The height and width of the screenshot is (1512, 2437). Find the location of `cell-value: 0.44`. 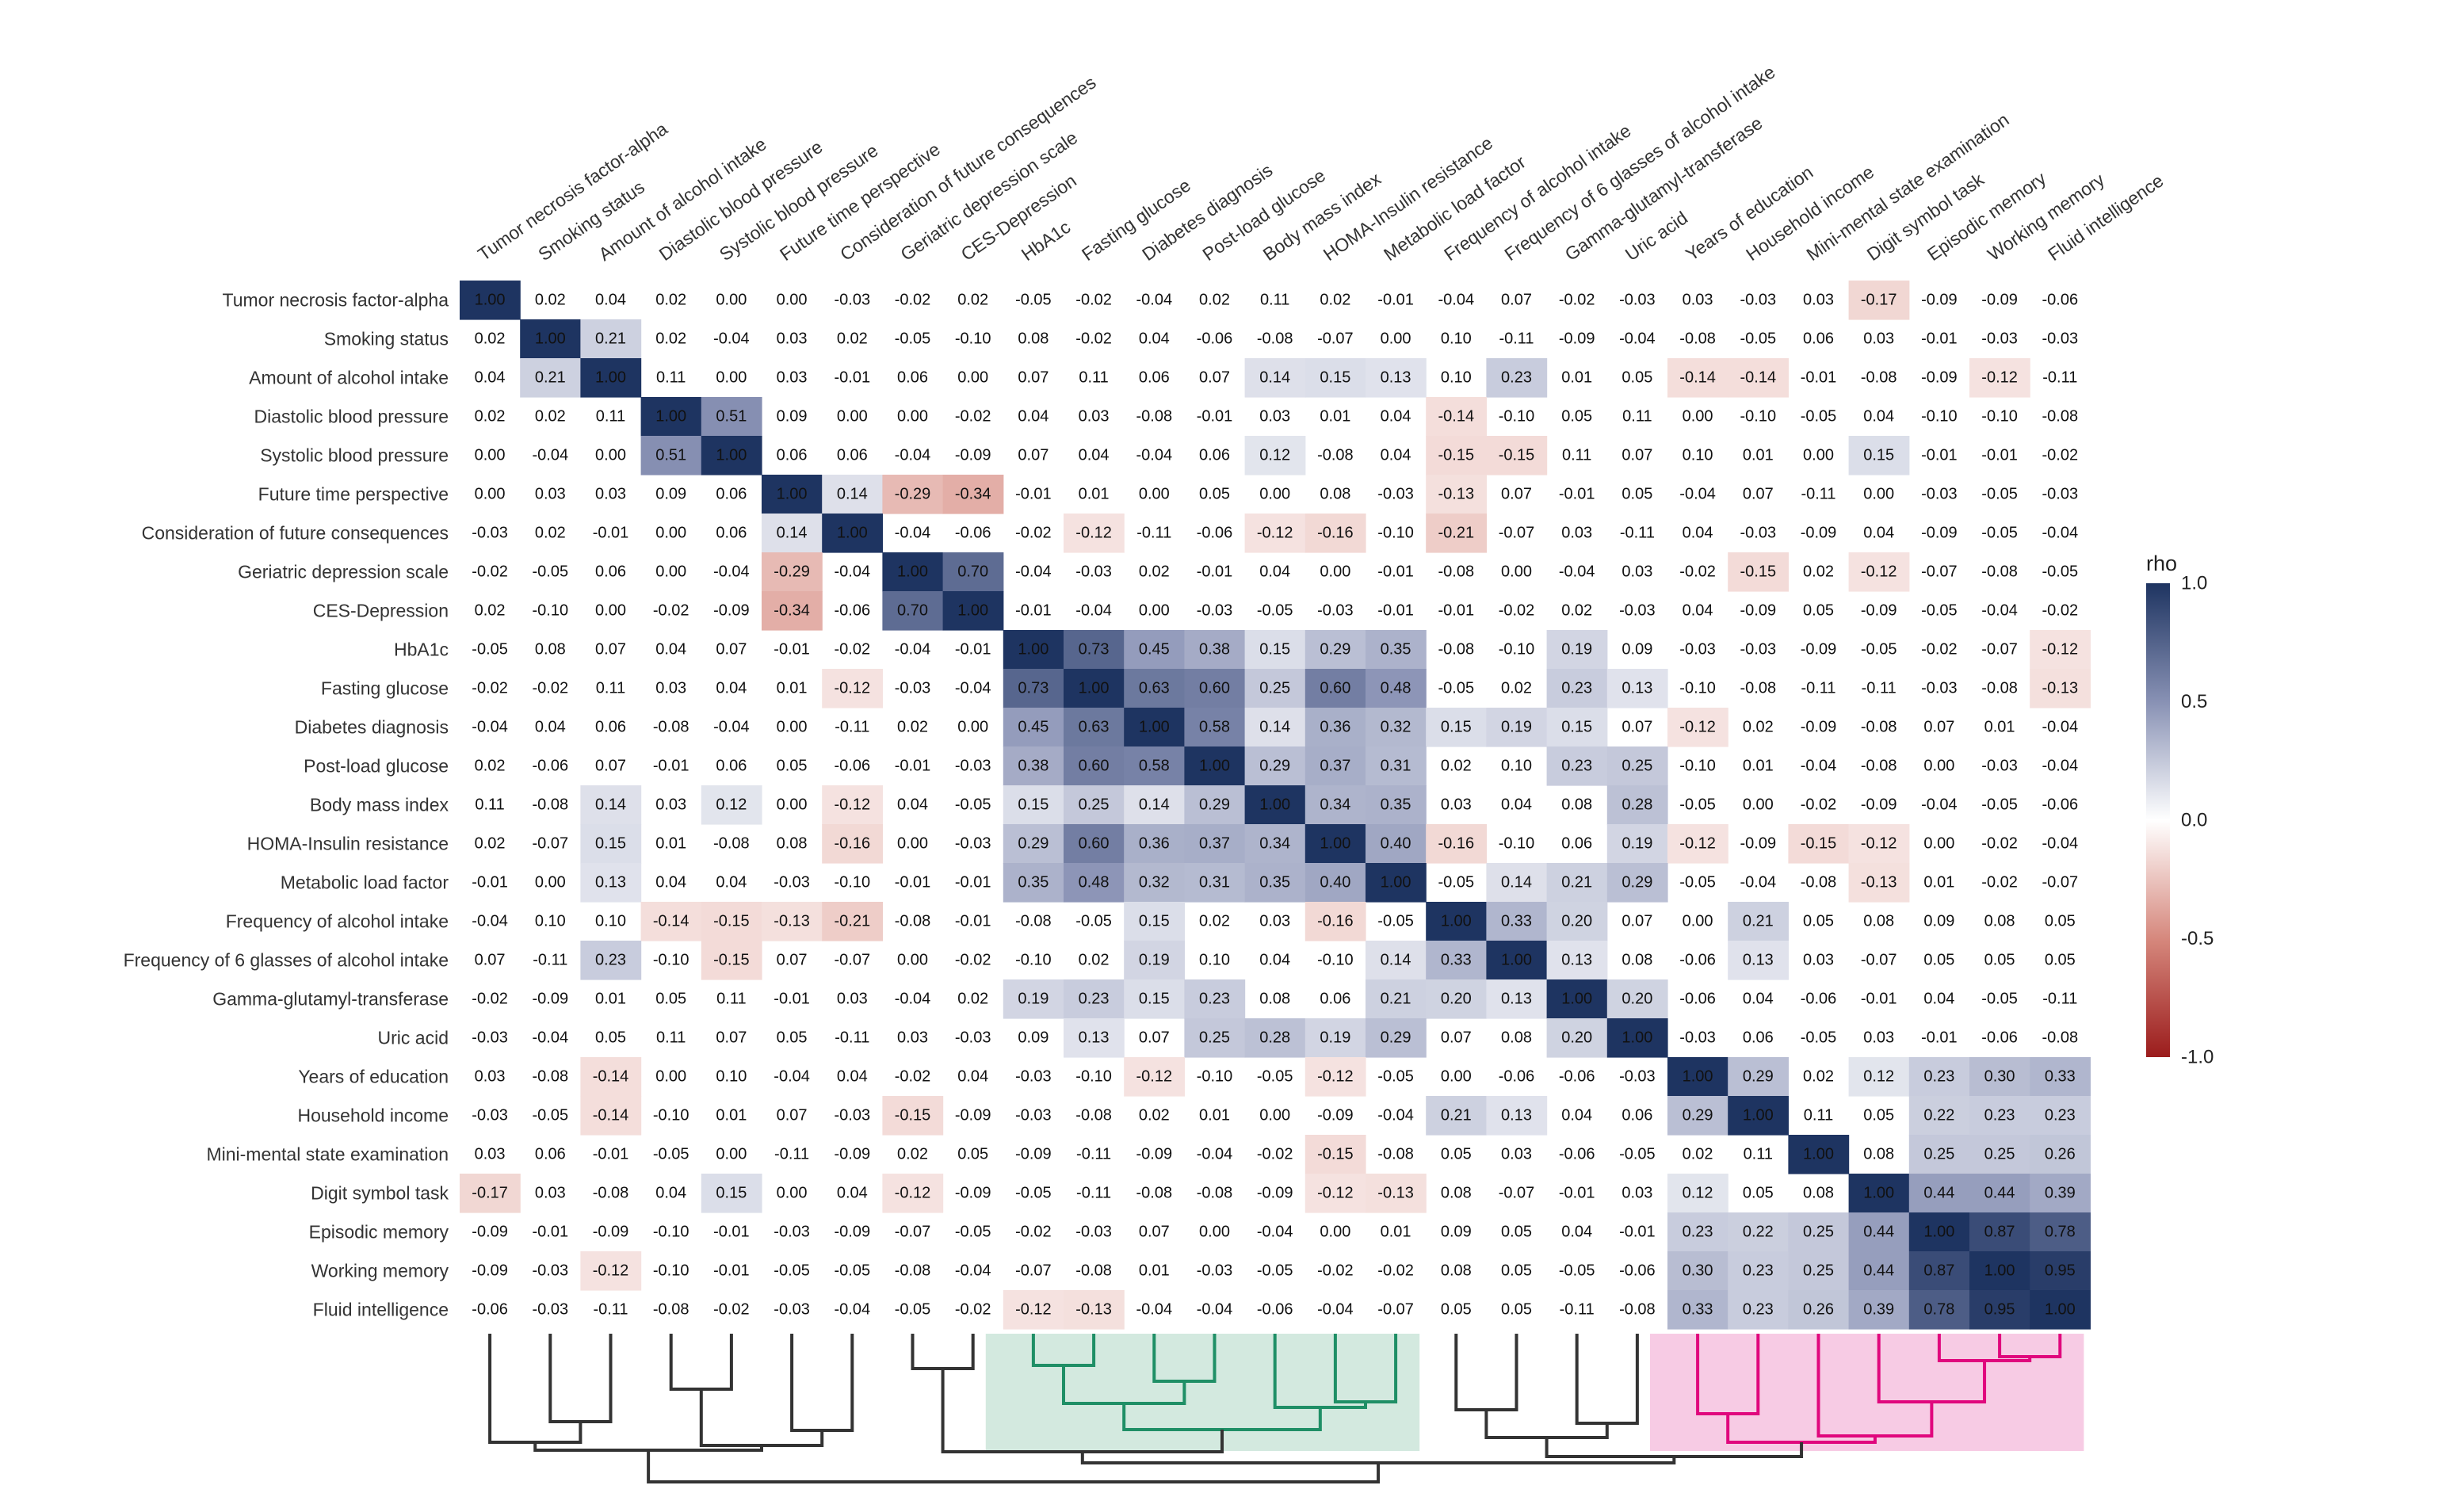

cell-value: 0.44 is located at coordinates (1878, 1271).